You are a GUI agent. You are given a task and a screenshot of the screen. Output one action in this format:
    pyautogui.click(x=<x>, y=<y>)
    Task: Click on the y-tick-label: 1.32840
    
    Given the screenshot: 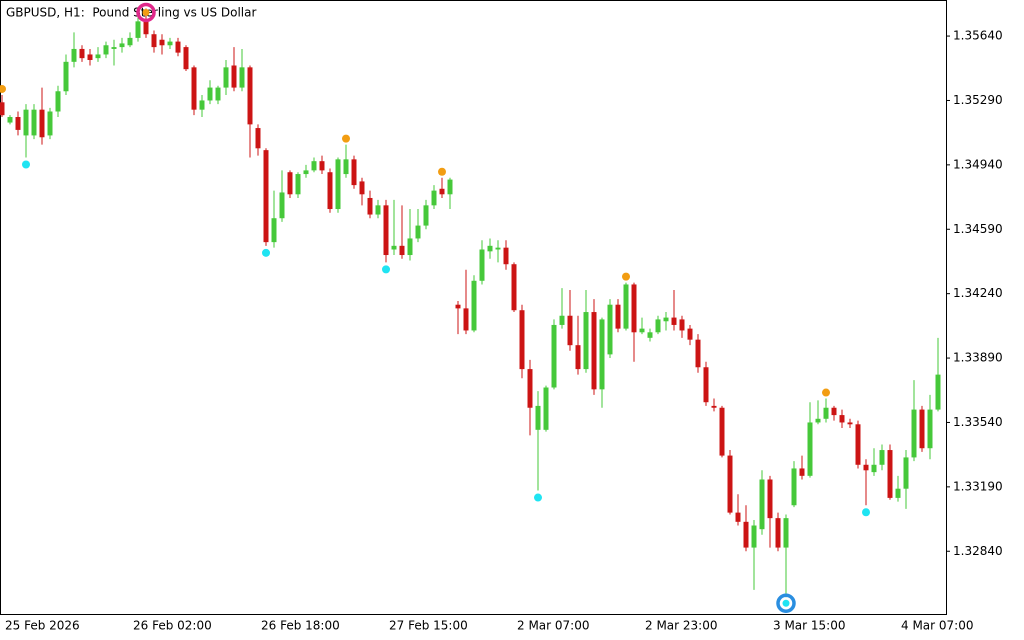 What is the action you would take?
    pyautogui.click(x=978, y=551)
    